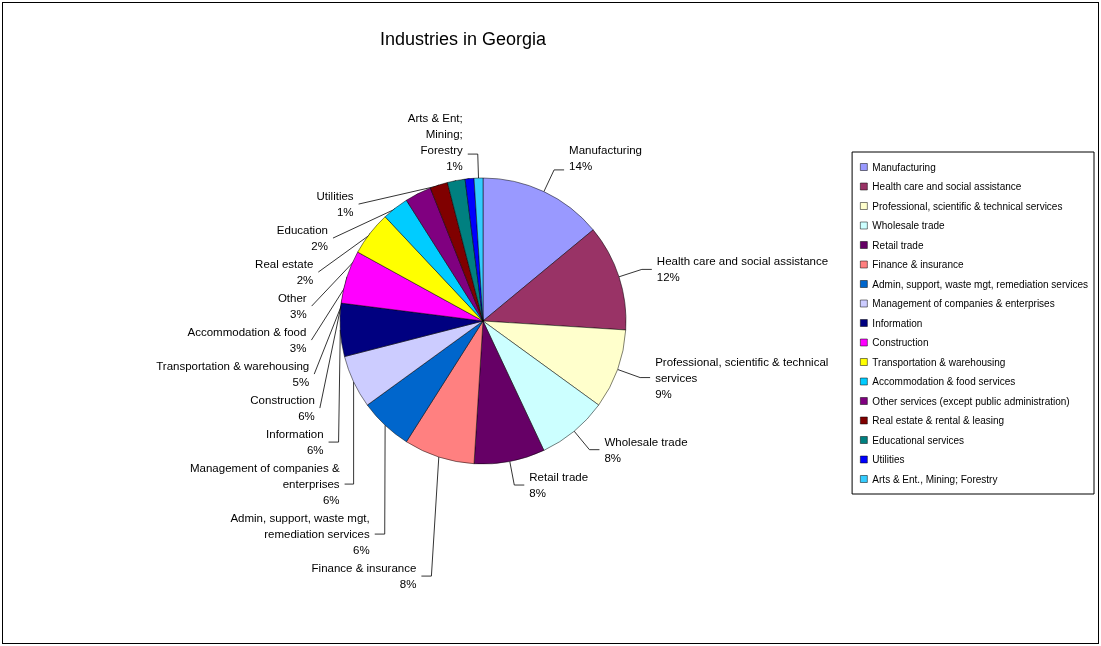 This screenshot has width=1101, height=646. What do you see at coordinates (292, 306) in the screenshot?
I see `data-label: Other 3%` at bounding box center [292, 306].